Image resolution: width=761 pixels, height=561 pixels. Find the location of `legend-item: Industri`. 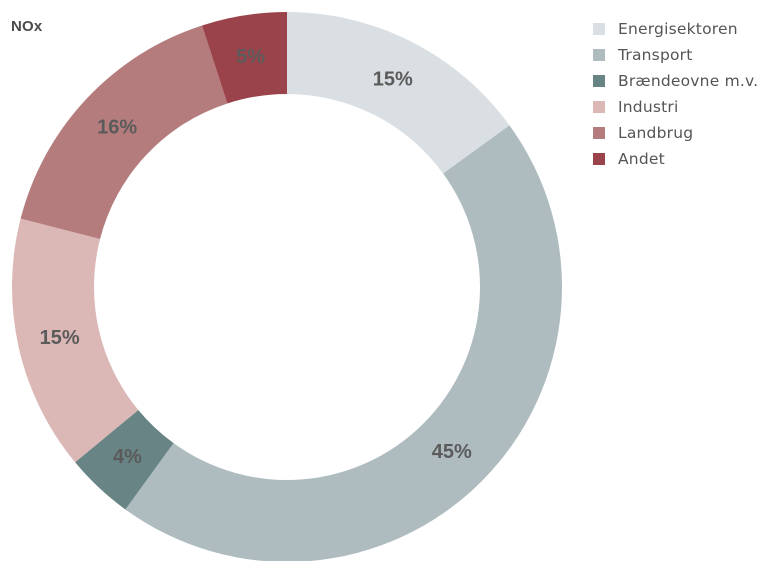

legend-item: Industri is located at coordinates (675, 107).